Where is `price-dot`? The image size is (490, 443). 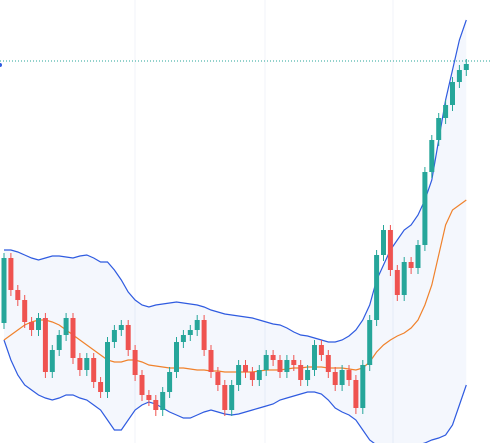
price-dot is located at coordinates (1, 65).